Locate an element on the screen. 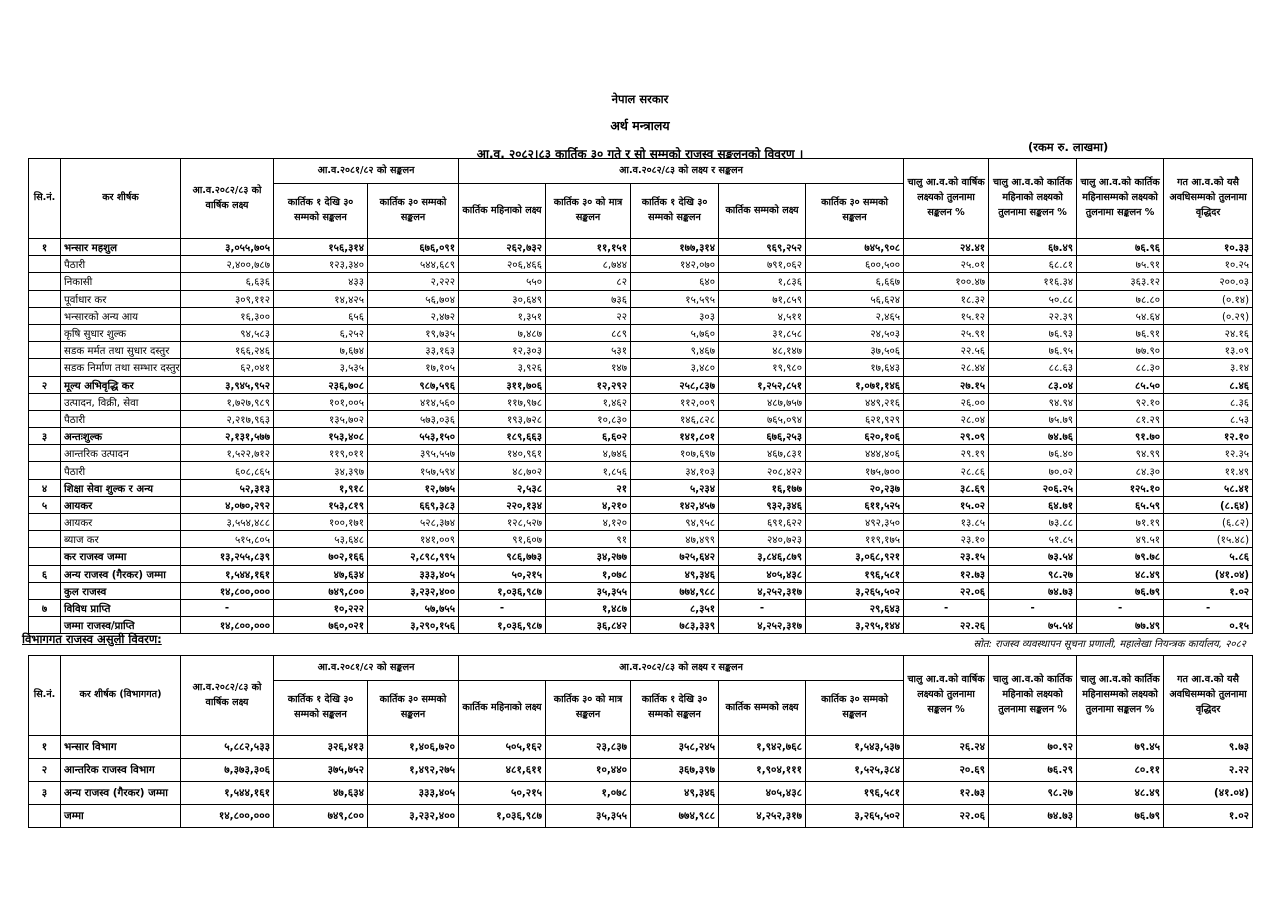 The width and height of the screenshot is (1280, 905). value-cell: १,०७८ is located at coordinates (588, 793).